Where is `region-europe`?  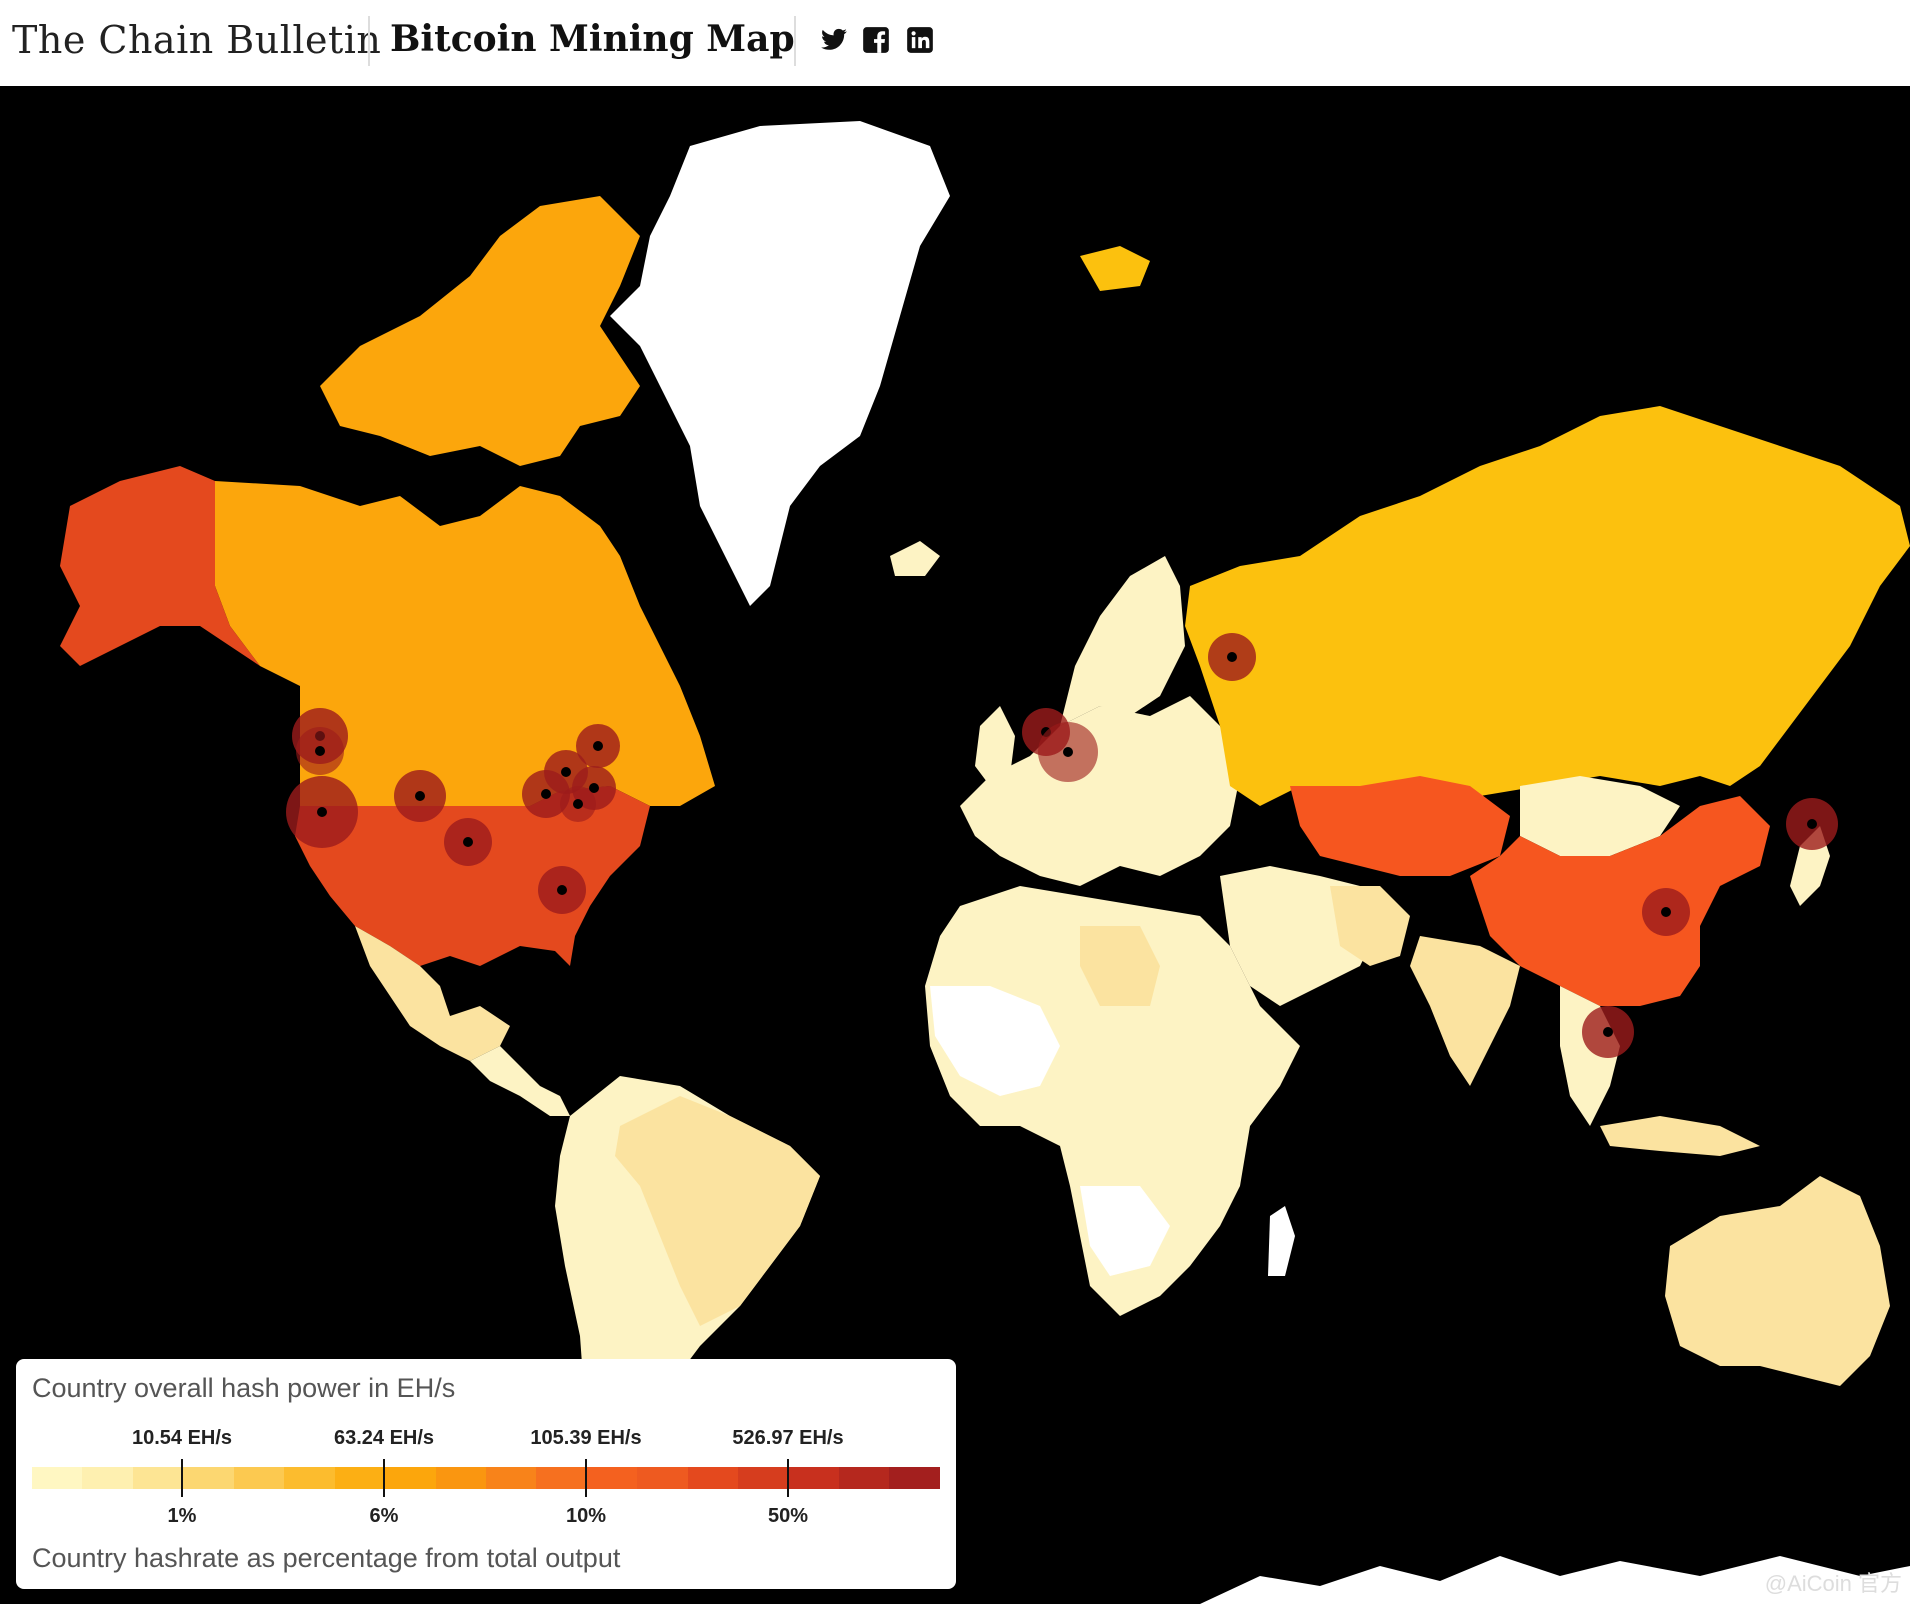 region-europe is located at coordinates (1100, 791).